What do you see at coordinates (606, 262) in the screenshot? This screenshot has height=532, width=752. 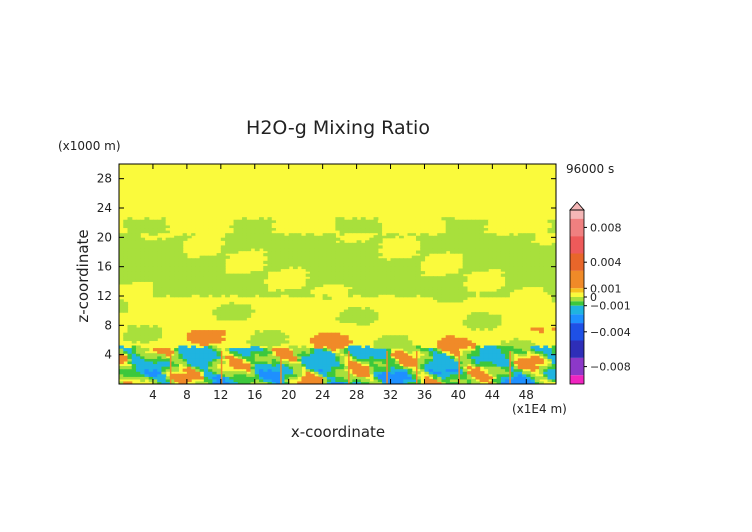 I see `colorbar-tick-label: 0.004` at bounding box center [606, 262].